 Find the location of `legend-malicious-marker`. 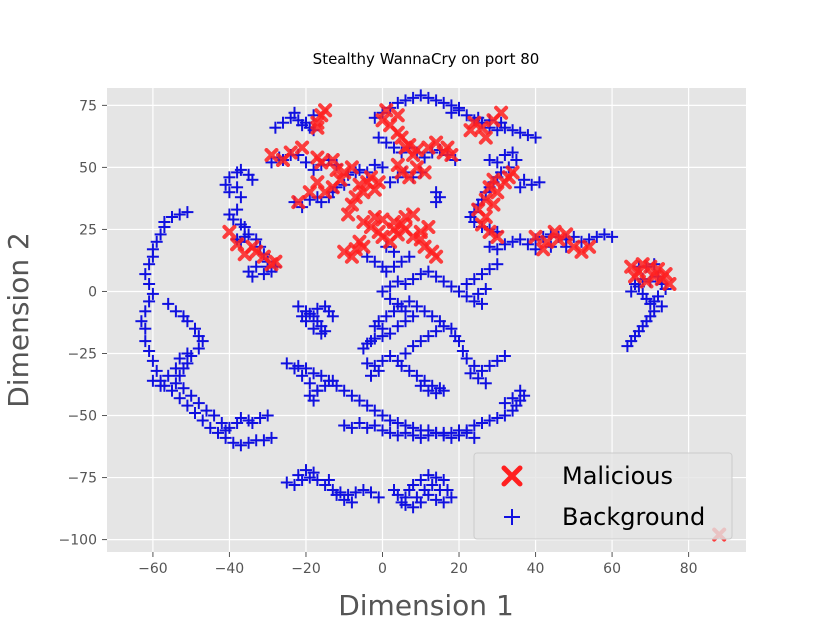

legend-malicious-marker is located at coordinates (512, 476).